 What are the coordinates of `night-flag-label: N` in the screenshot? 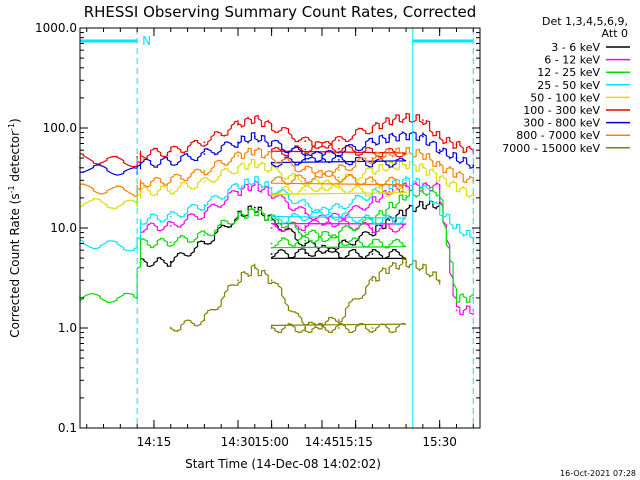 It's located at (146, 41).